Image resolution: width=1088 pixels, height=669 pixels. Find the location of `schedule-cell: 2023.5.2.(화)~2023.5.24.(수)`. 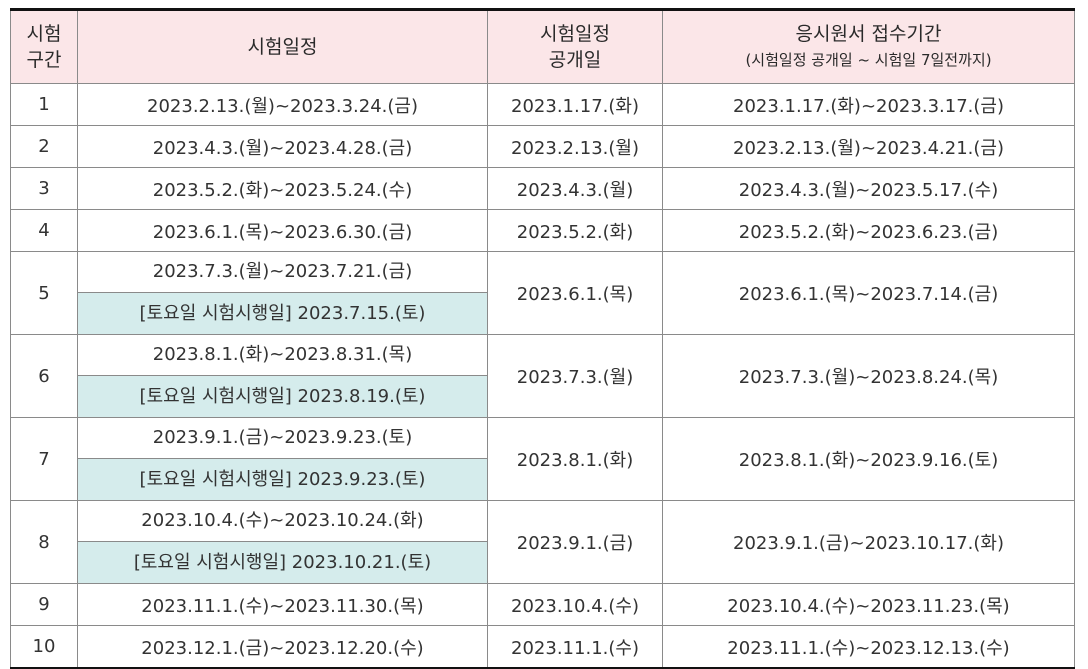

schedule-cell: 2023.5.2.(화)~2023.5.24.(수) is located at coordinates (282, 188).